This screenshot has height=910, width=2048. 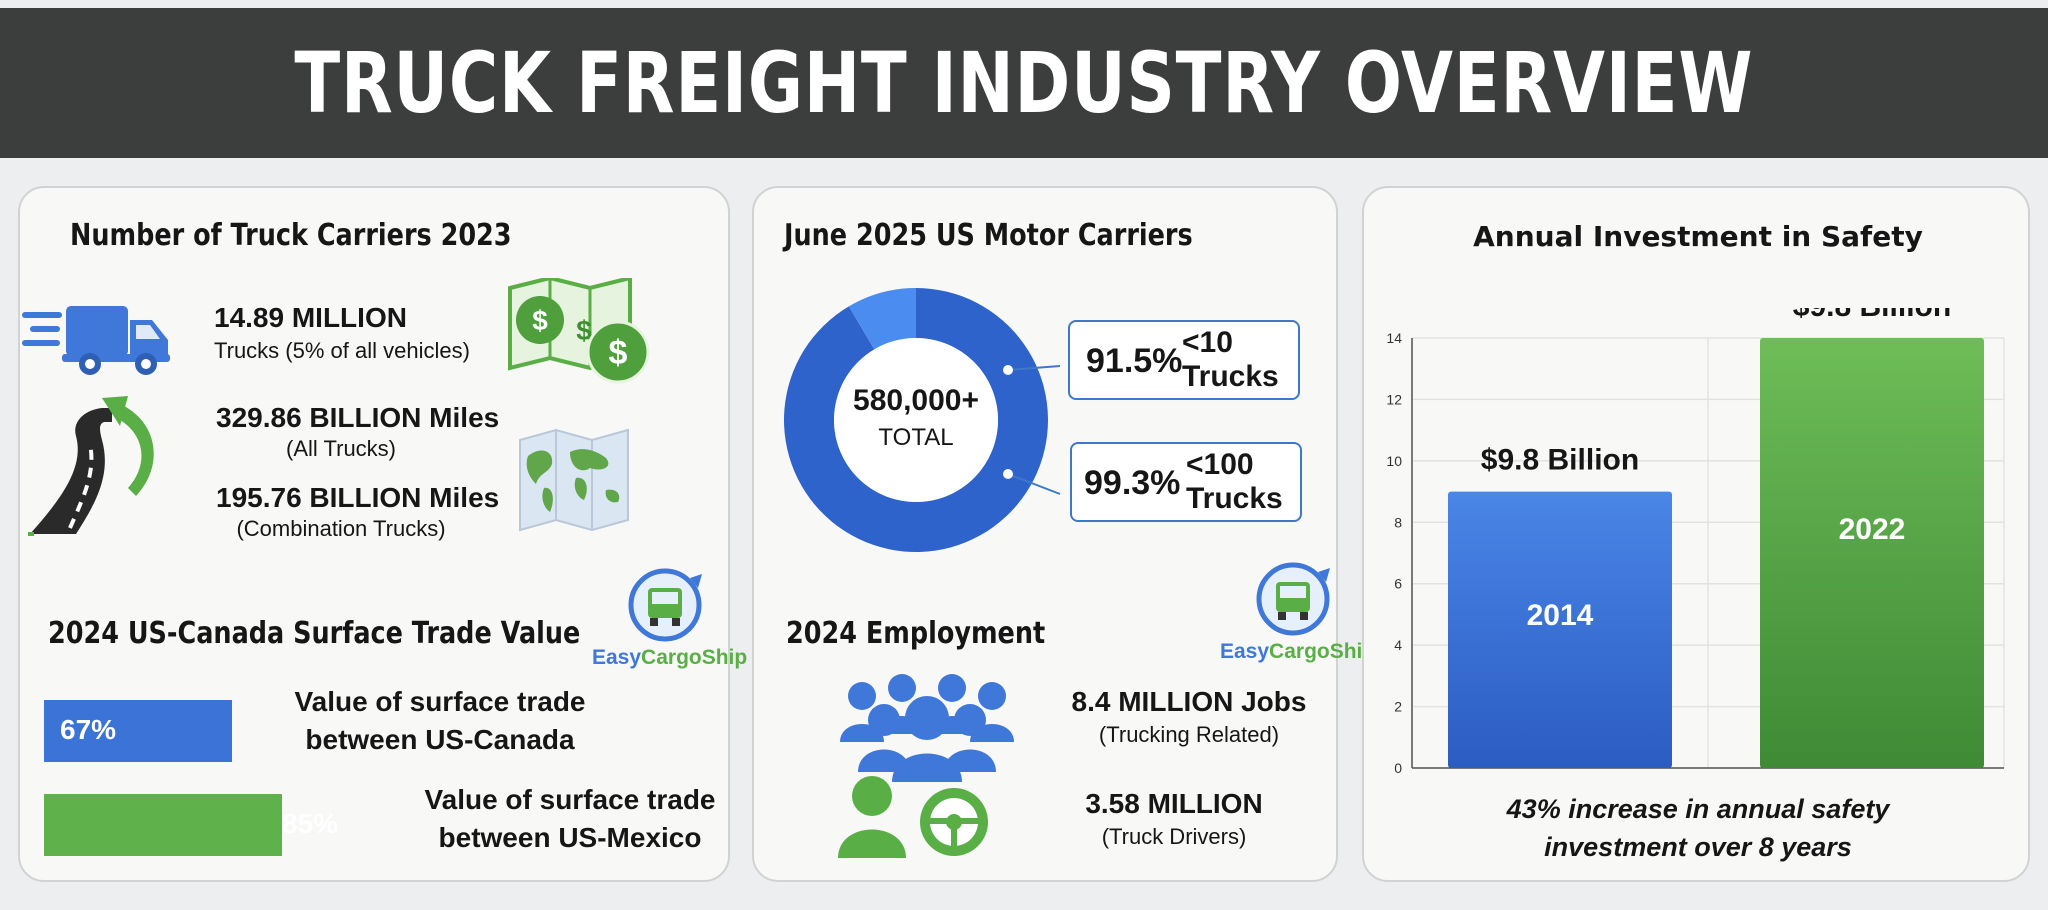 What do you see at coordinates (1174, 836) in the screenshot?
I see `drivers-sub: (Truck Drivers)` at bounding box center [1174, 836].